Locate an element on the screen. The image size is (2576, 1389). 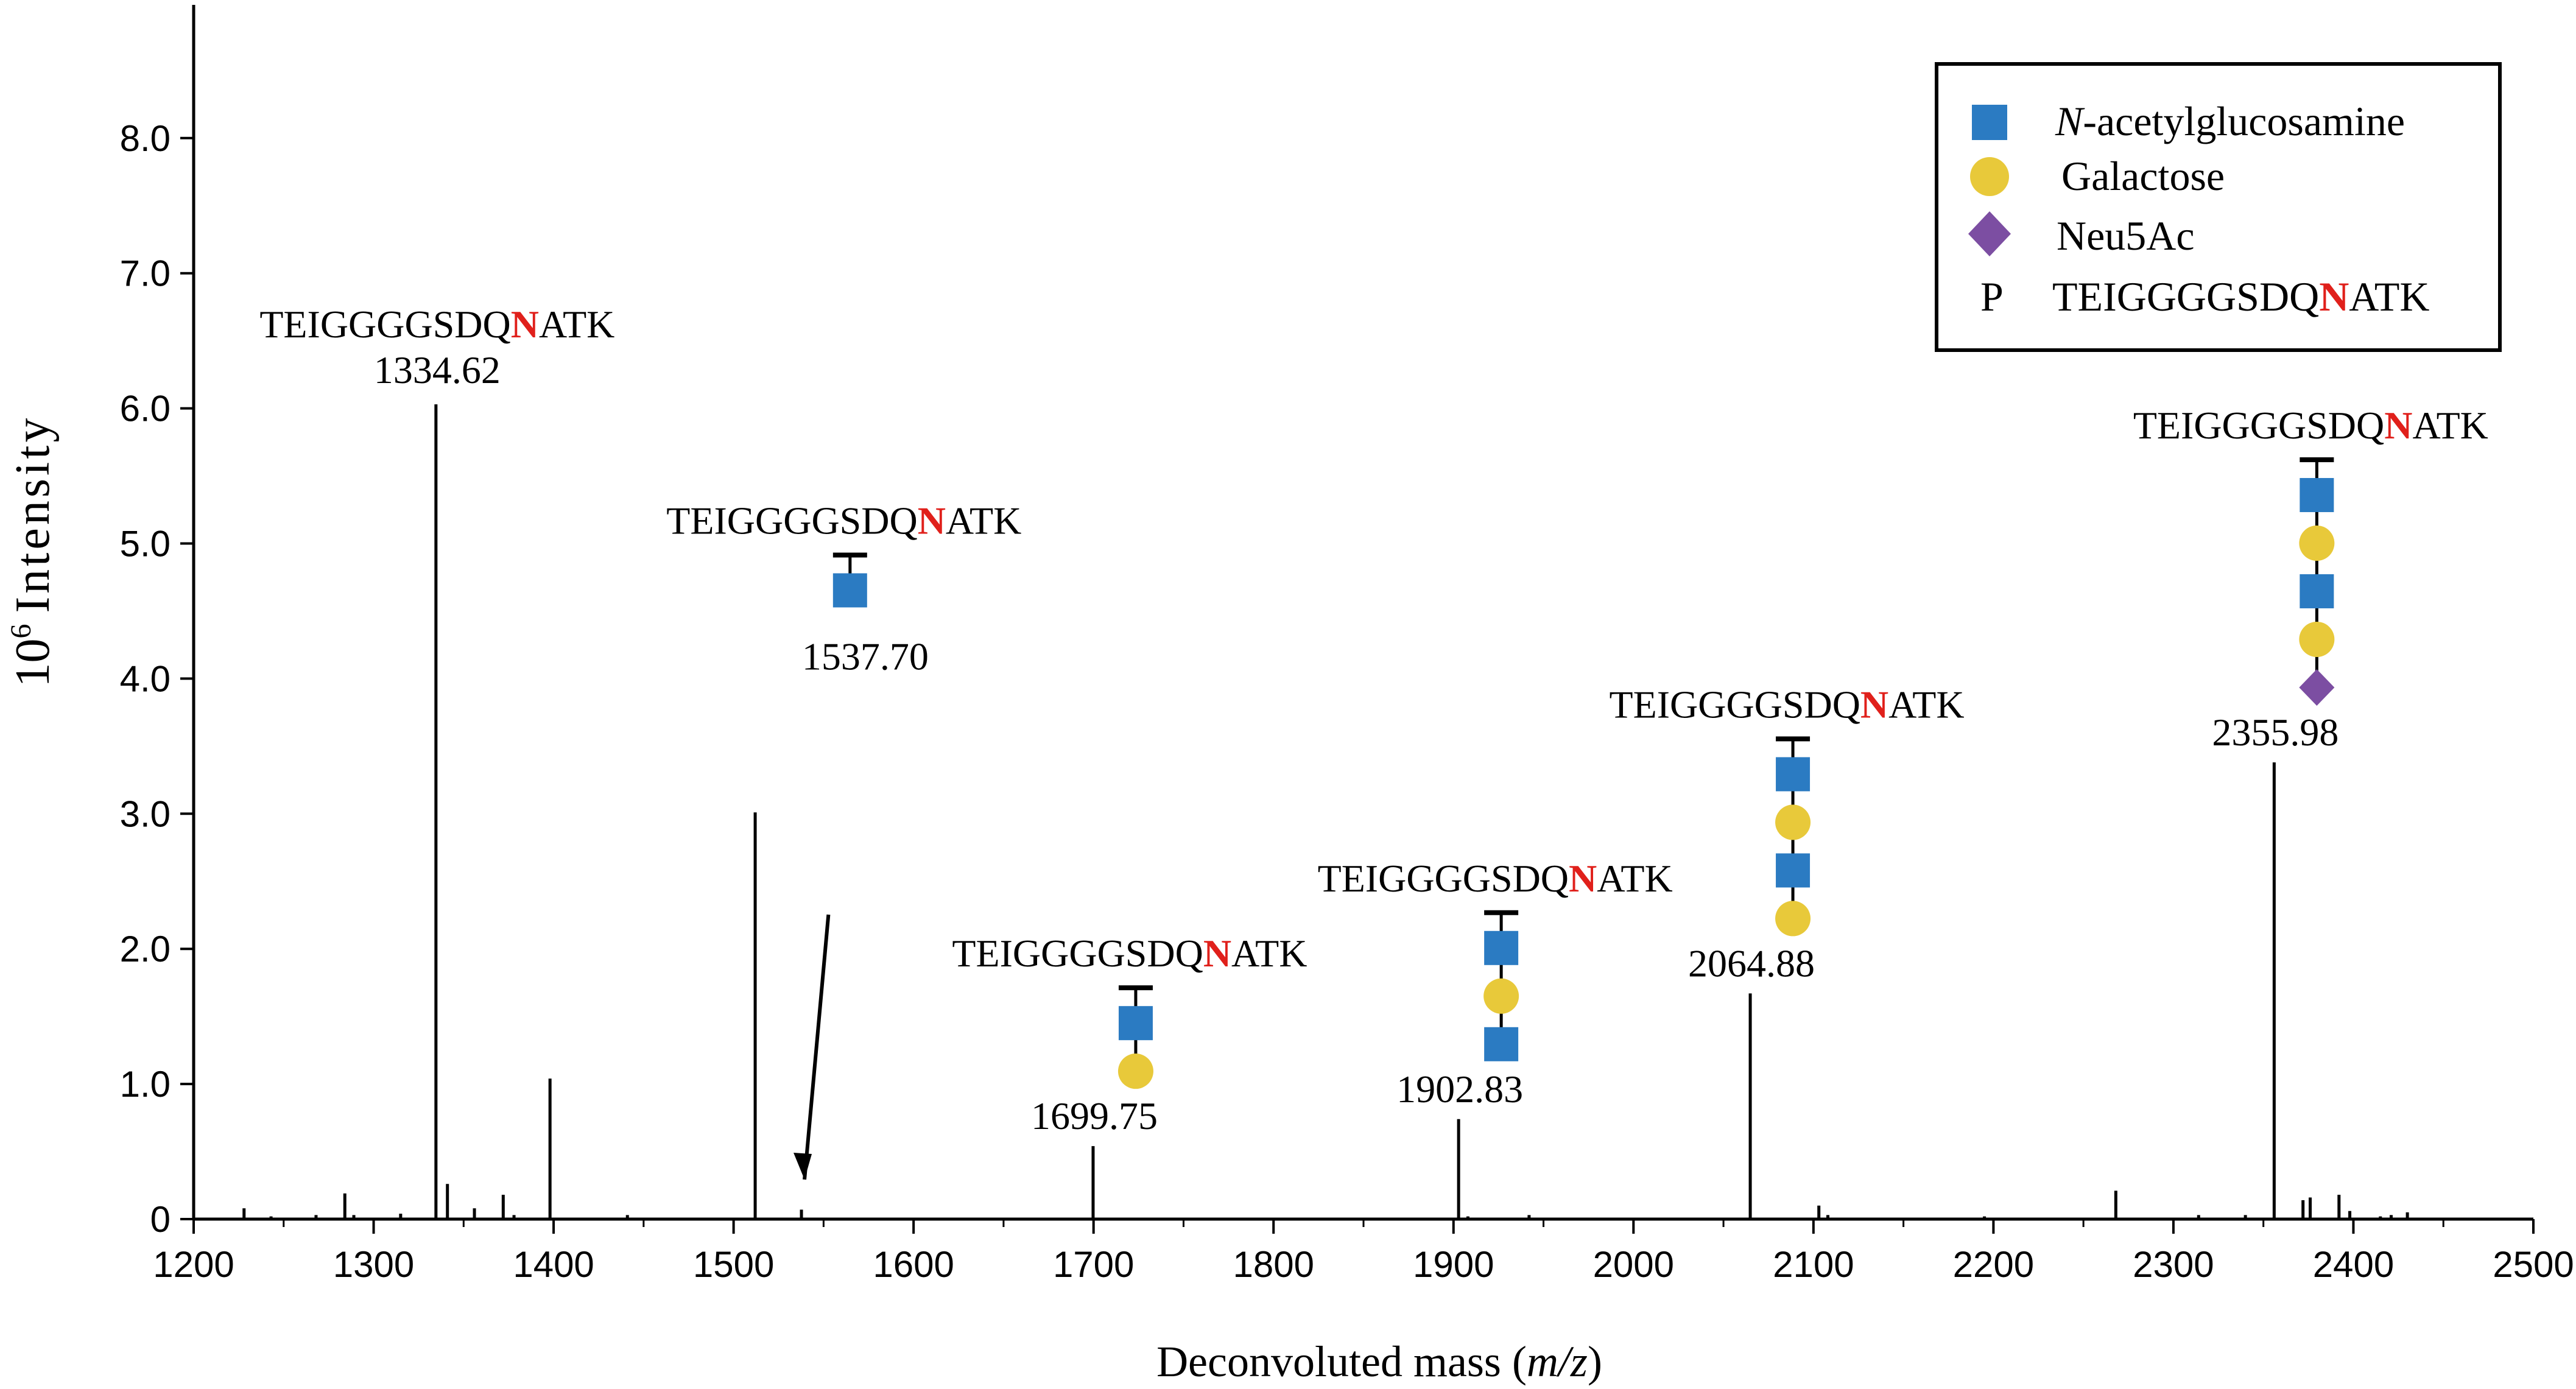
legend-box is located at coordinates (2218, 207).